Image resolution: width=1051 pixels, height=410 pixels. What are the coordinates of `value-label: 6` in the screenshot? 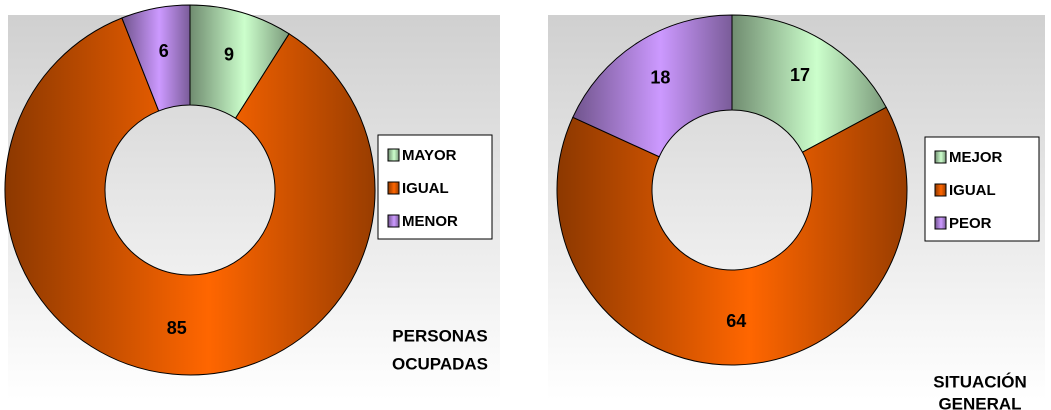 It's located at (164, 51).